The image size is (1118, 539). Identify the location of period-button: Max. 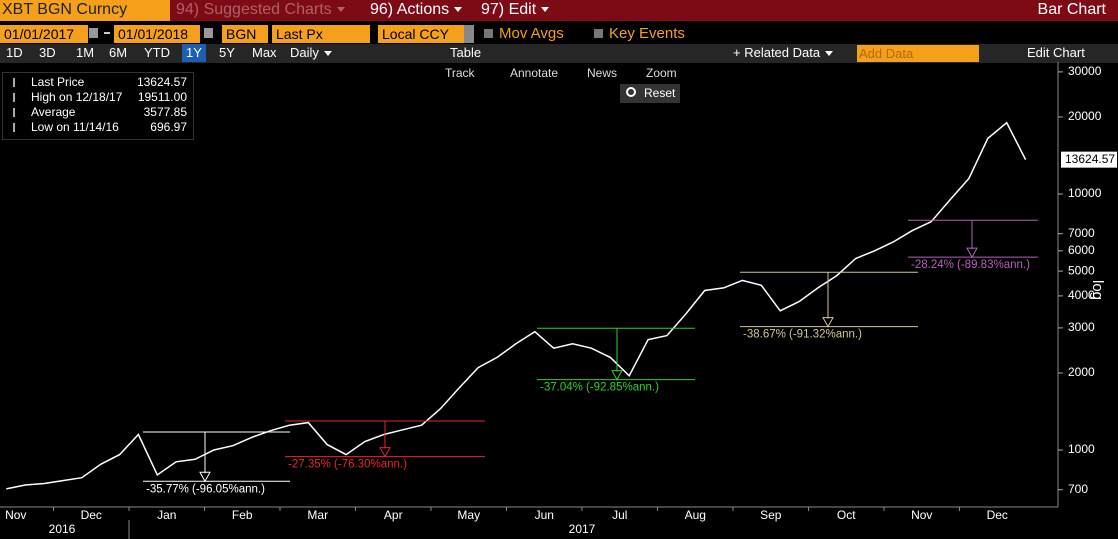
(264, 52).